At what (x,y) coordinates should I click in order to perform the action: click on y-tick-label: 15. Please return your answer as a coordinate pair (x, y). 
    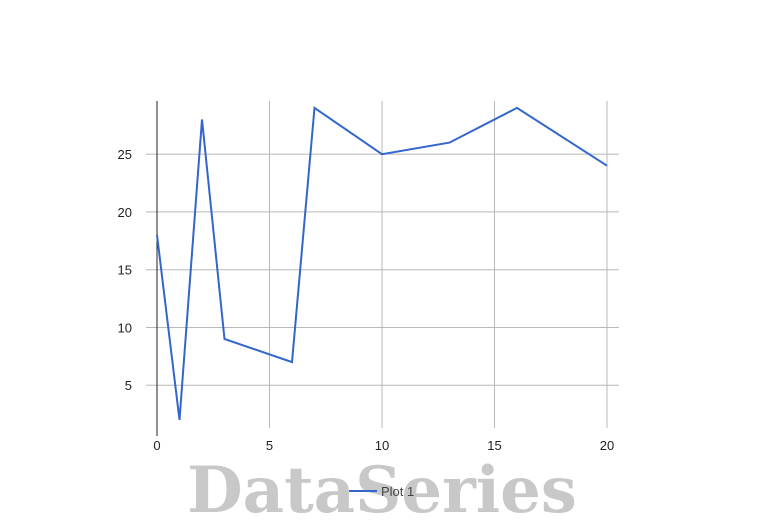
    Looking at the image, I should click on (125, 270).